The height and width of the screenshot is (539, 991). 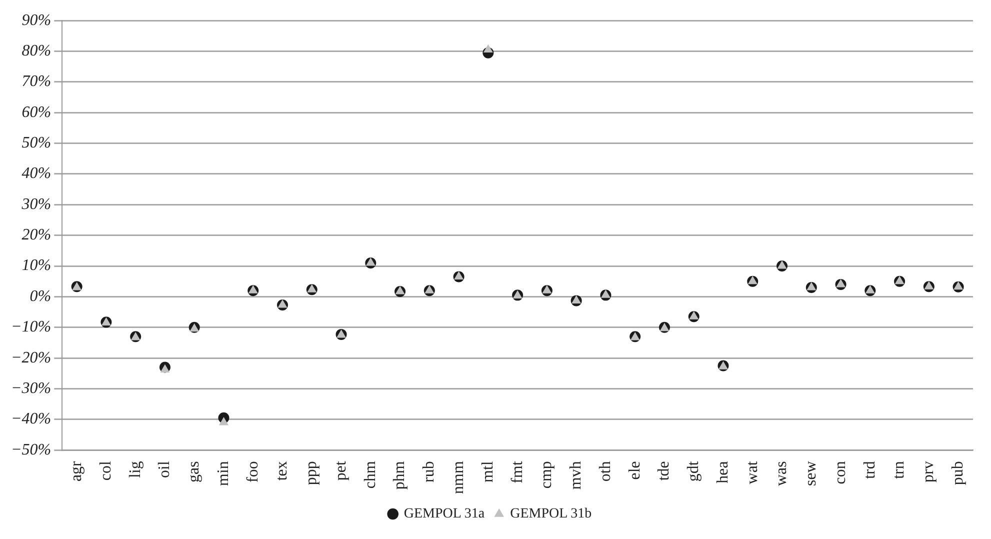 What do you see at coordinates (399, 475) in the screenshot?
I see `x-tick-label: phm` at bounding box center [399, 475].